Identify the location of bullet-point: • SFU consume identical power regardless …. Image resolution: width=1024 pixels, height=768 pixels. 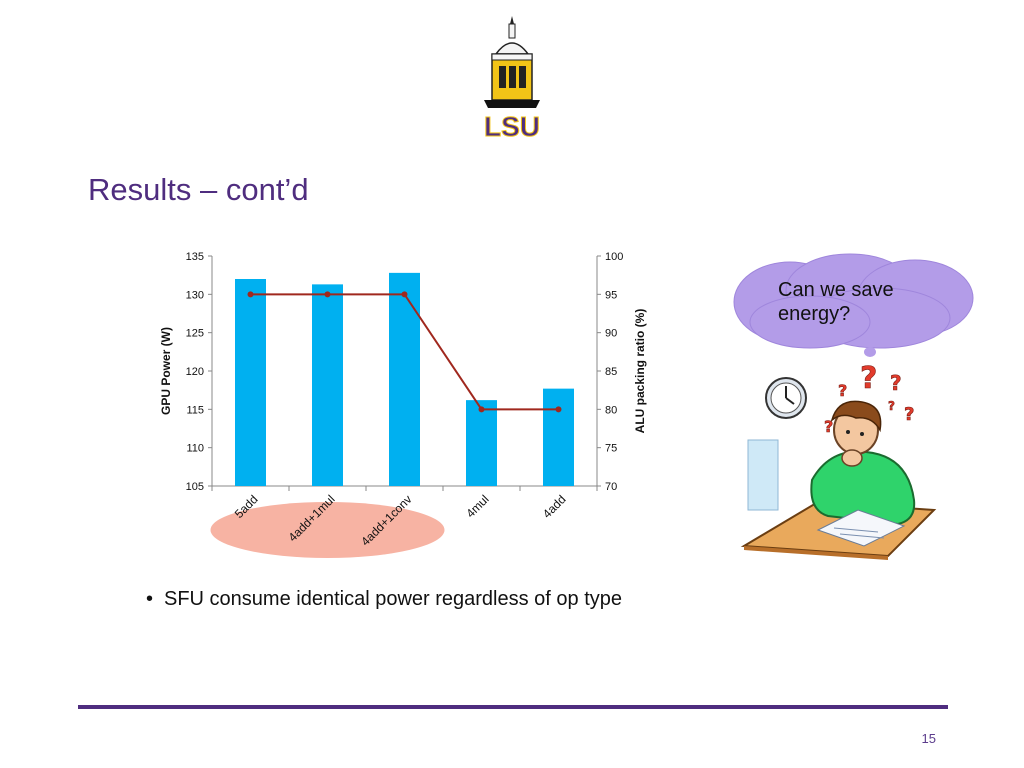
(384, 599).